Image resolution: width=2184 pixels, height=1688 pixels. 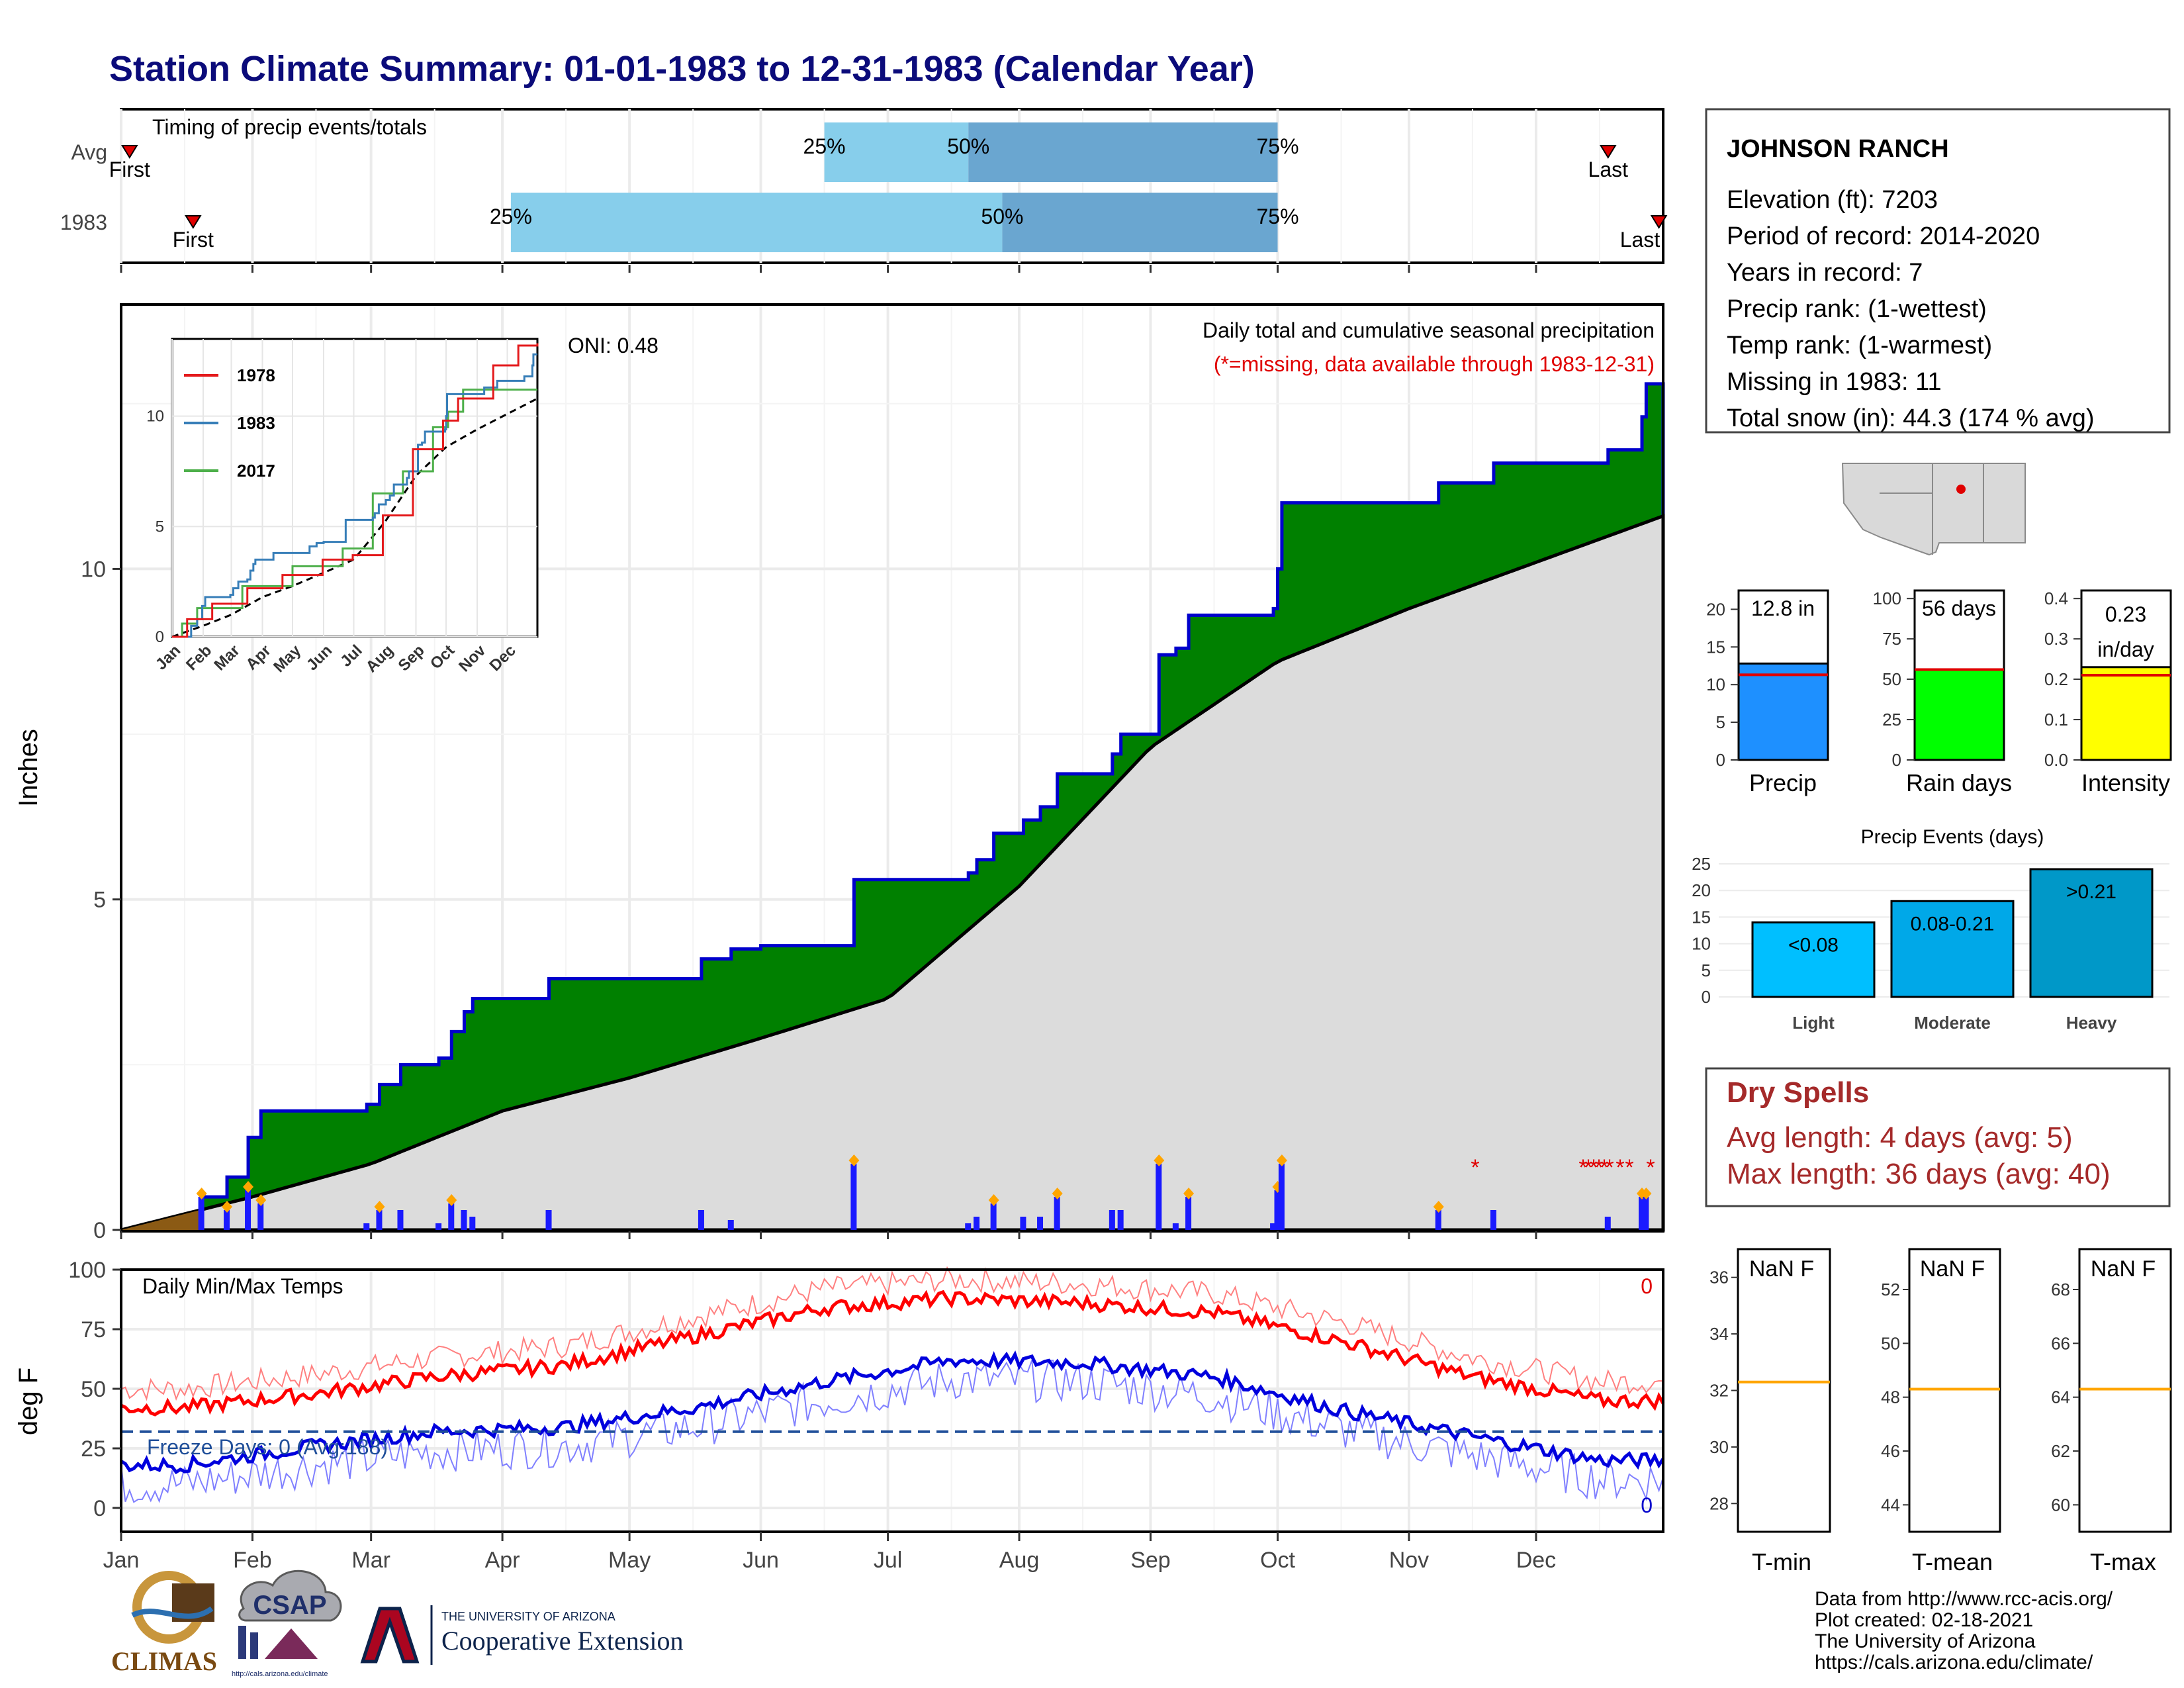 What do you see at coordinates (1891, 719) in the screenshot?
I see `raindays-tick-label: 25` at bounding box center [1891, 719].